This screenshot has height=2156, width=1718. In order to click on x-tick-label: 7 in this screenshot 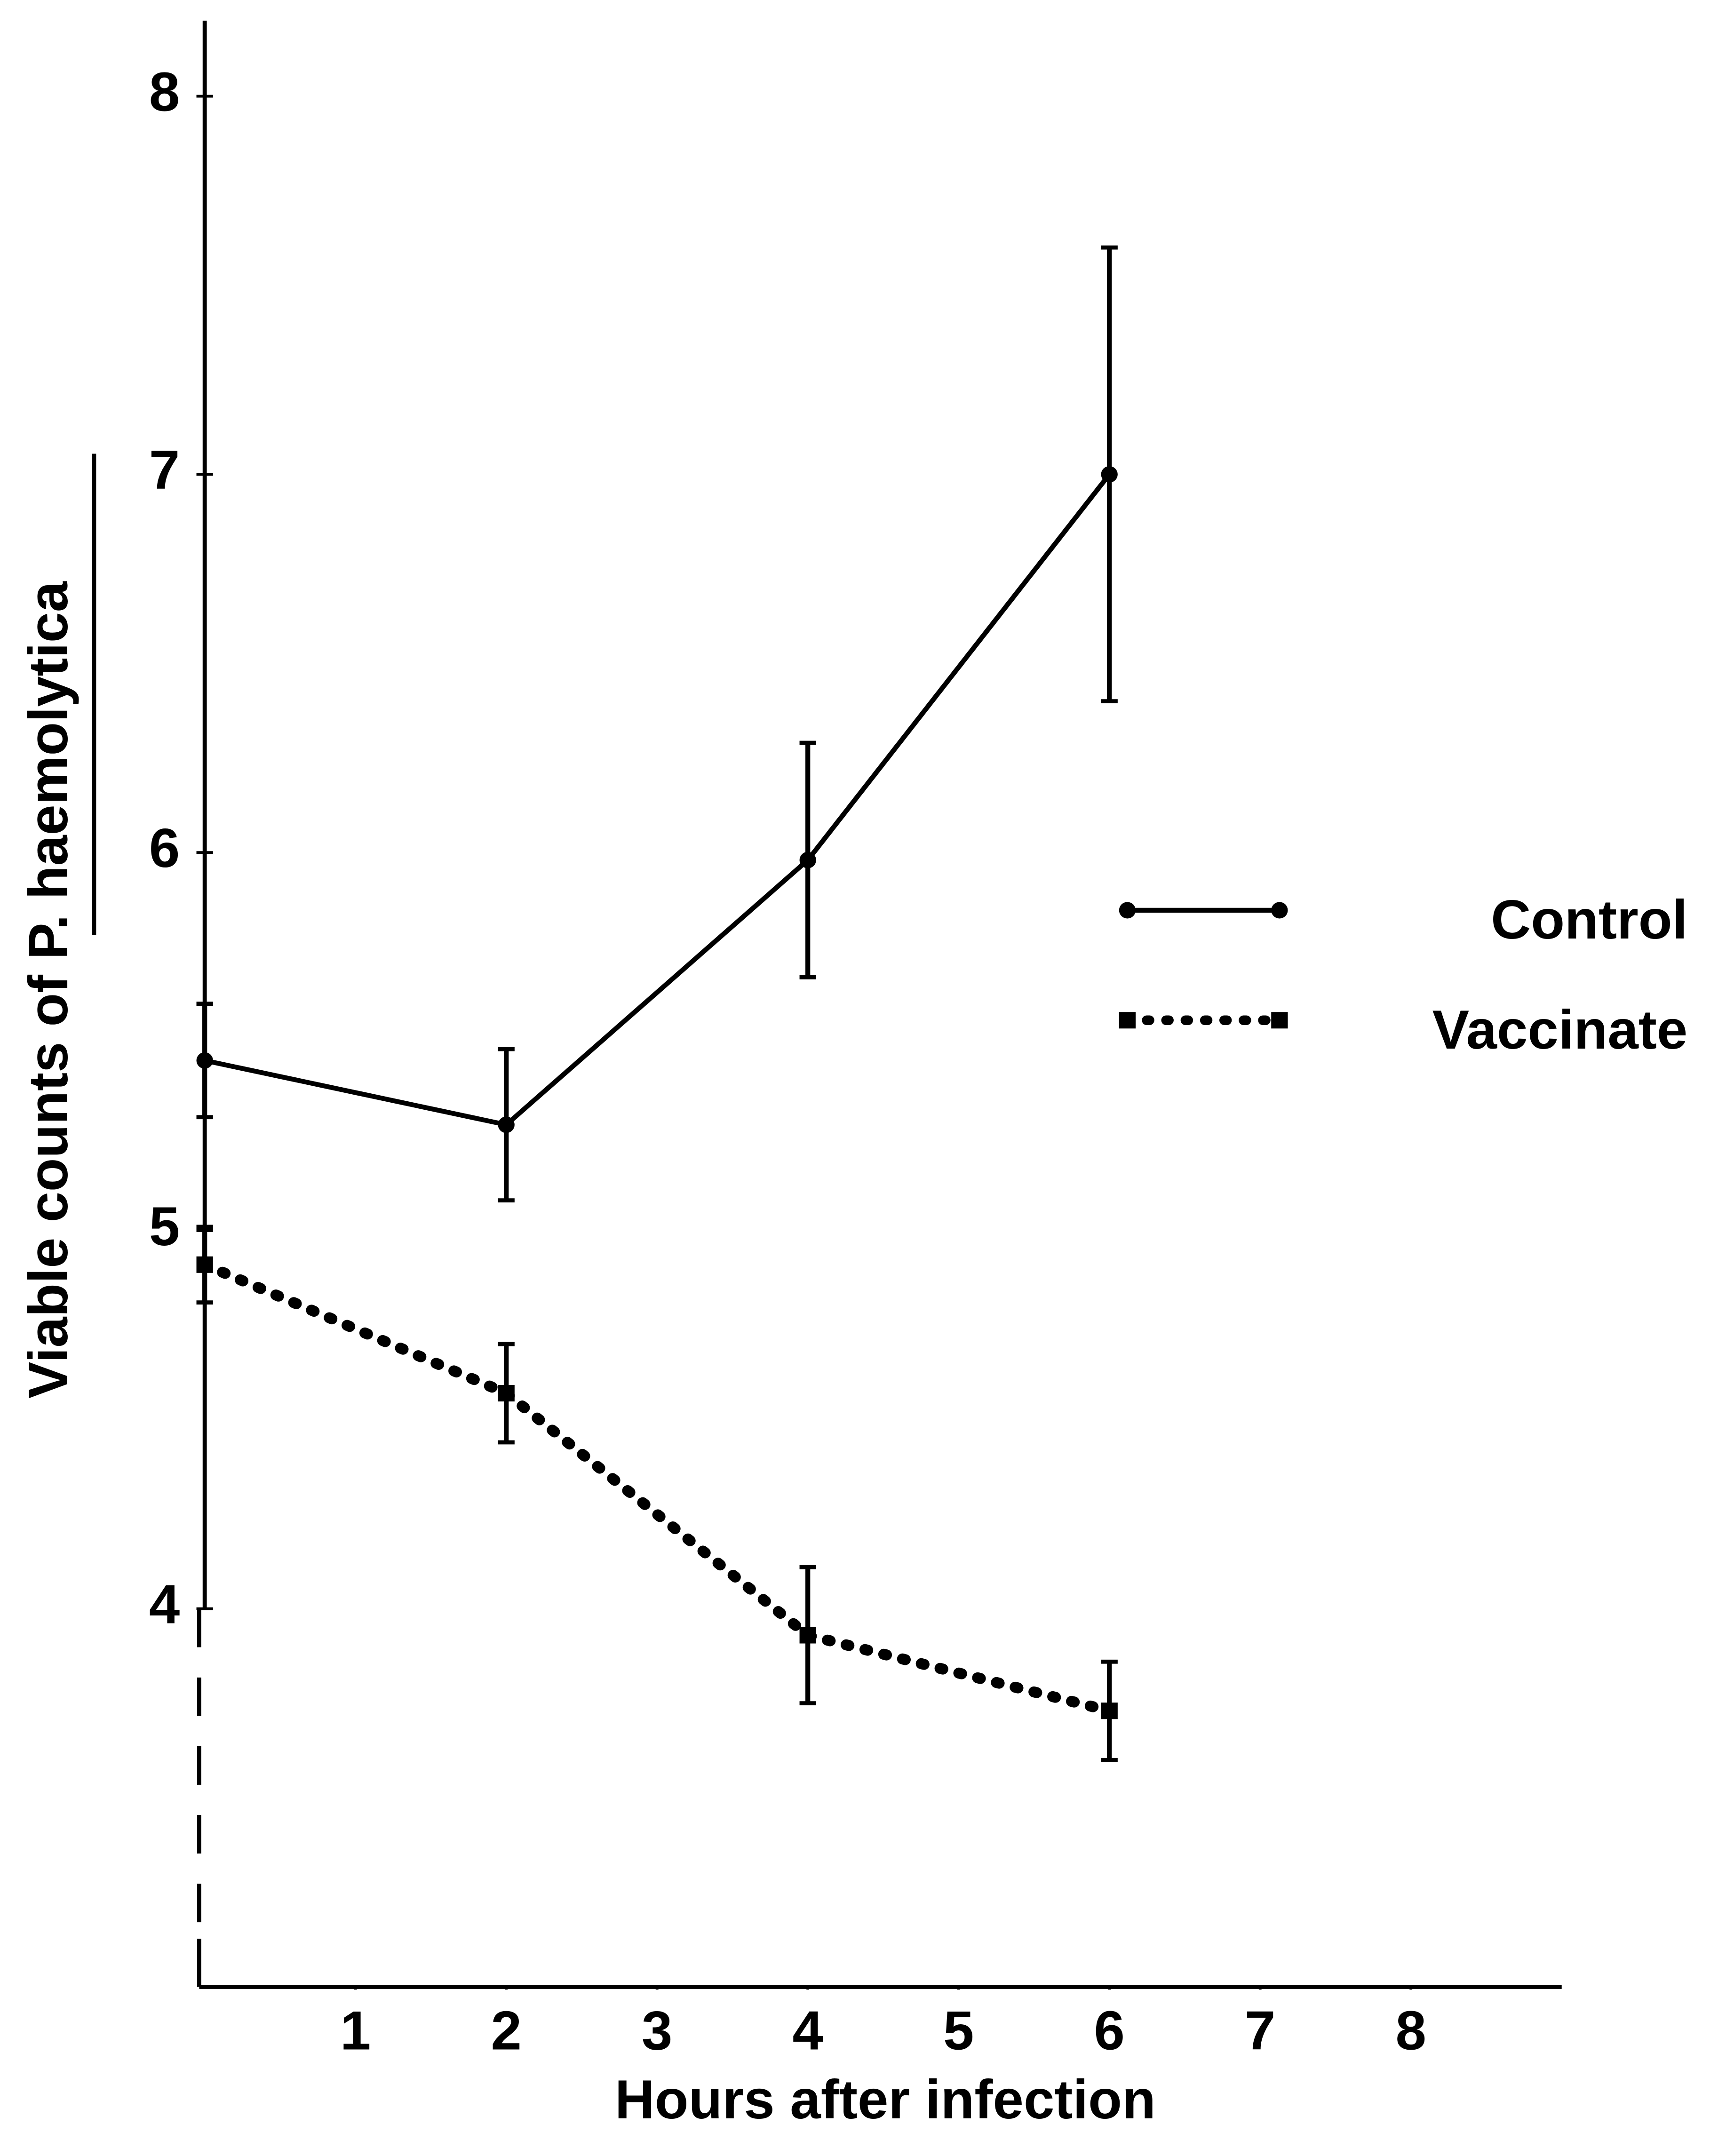, I will do `click(1260, 2031)`.